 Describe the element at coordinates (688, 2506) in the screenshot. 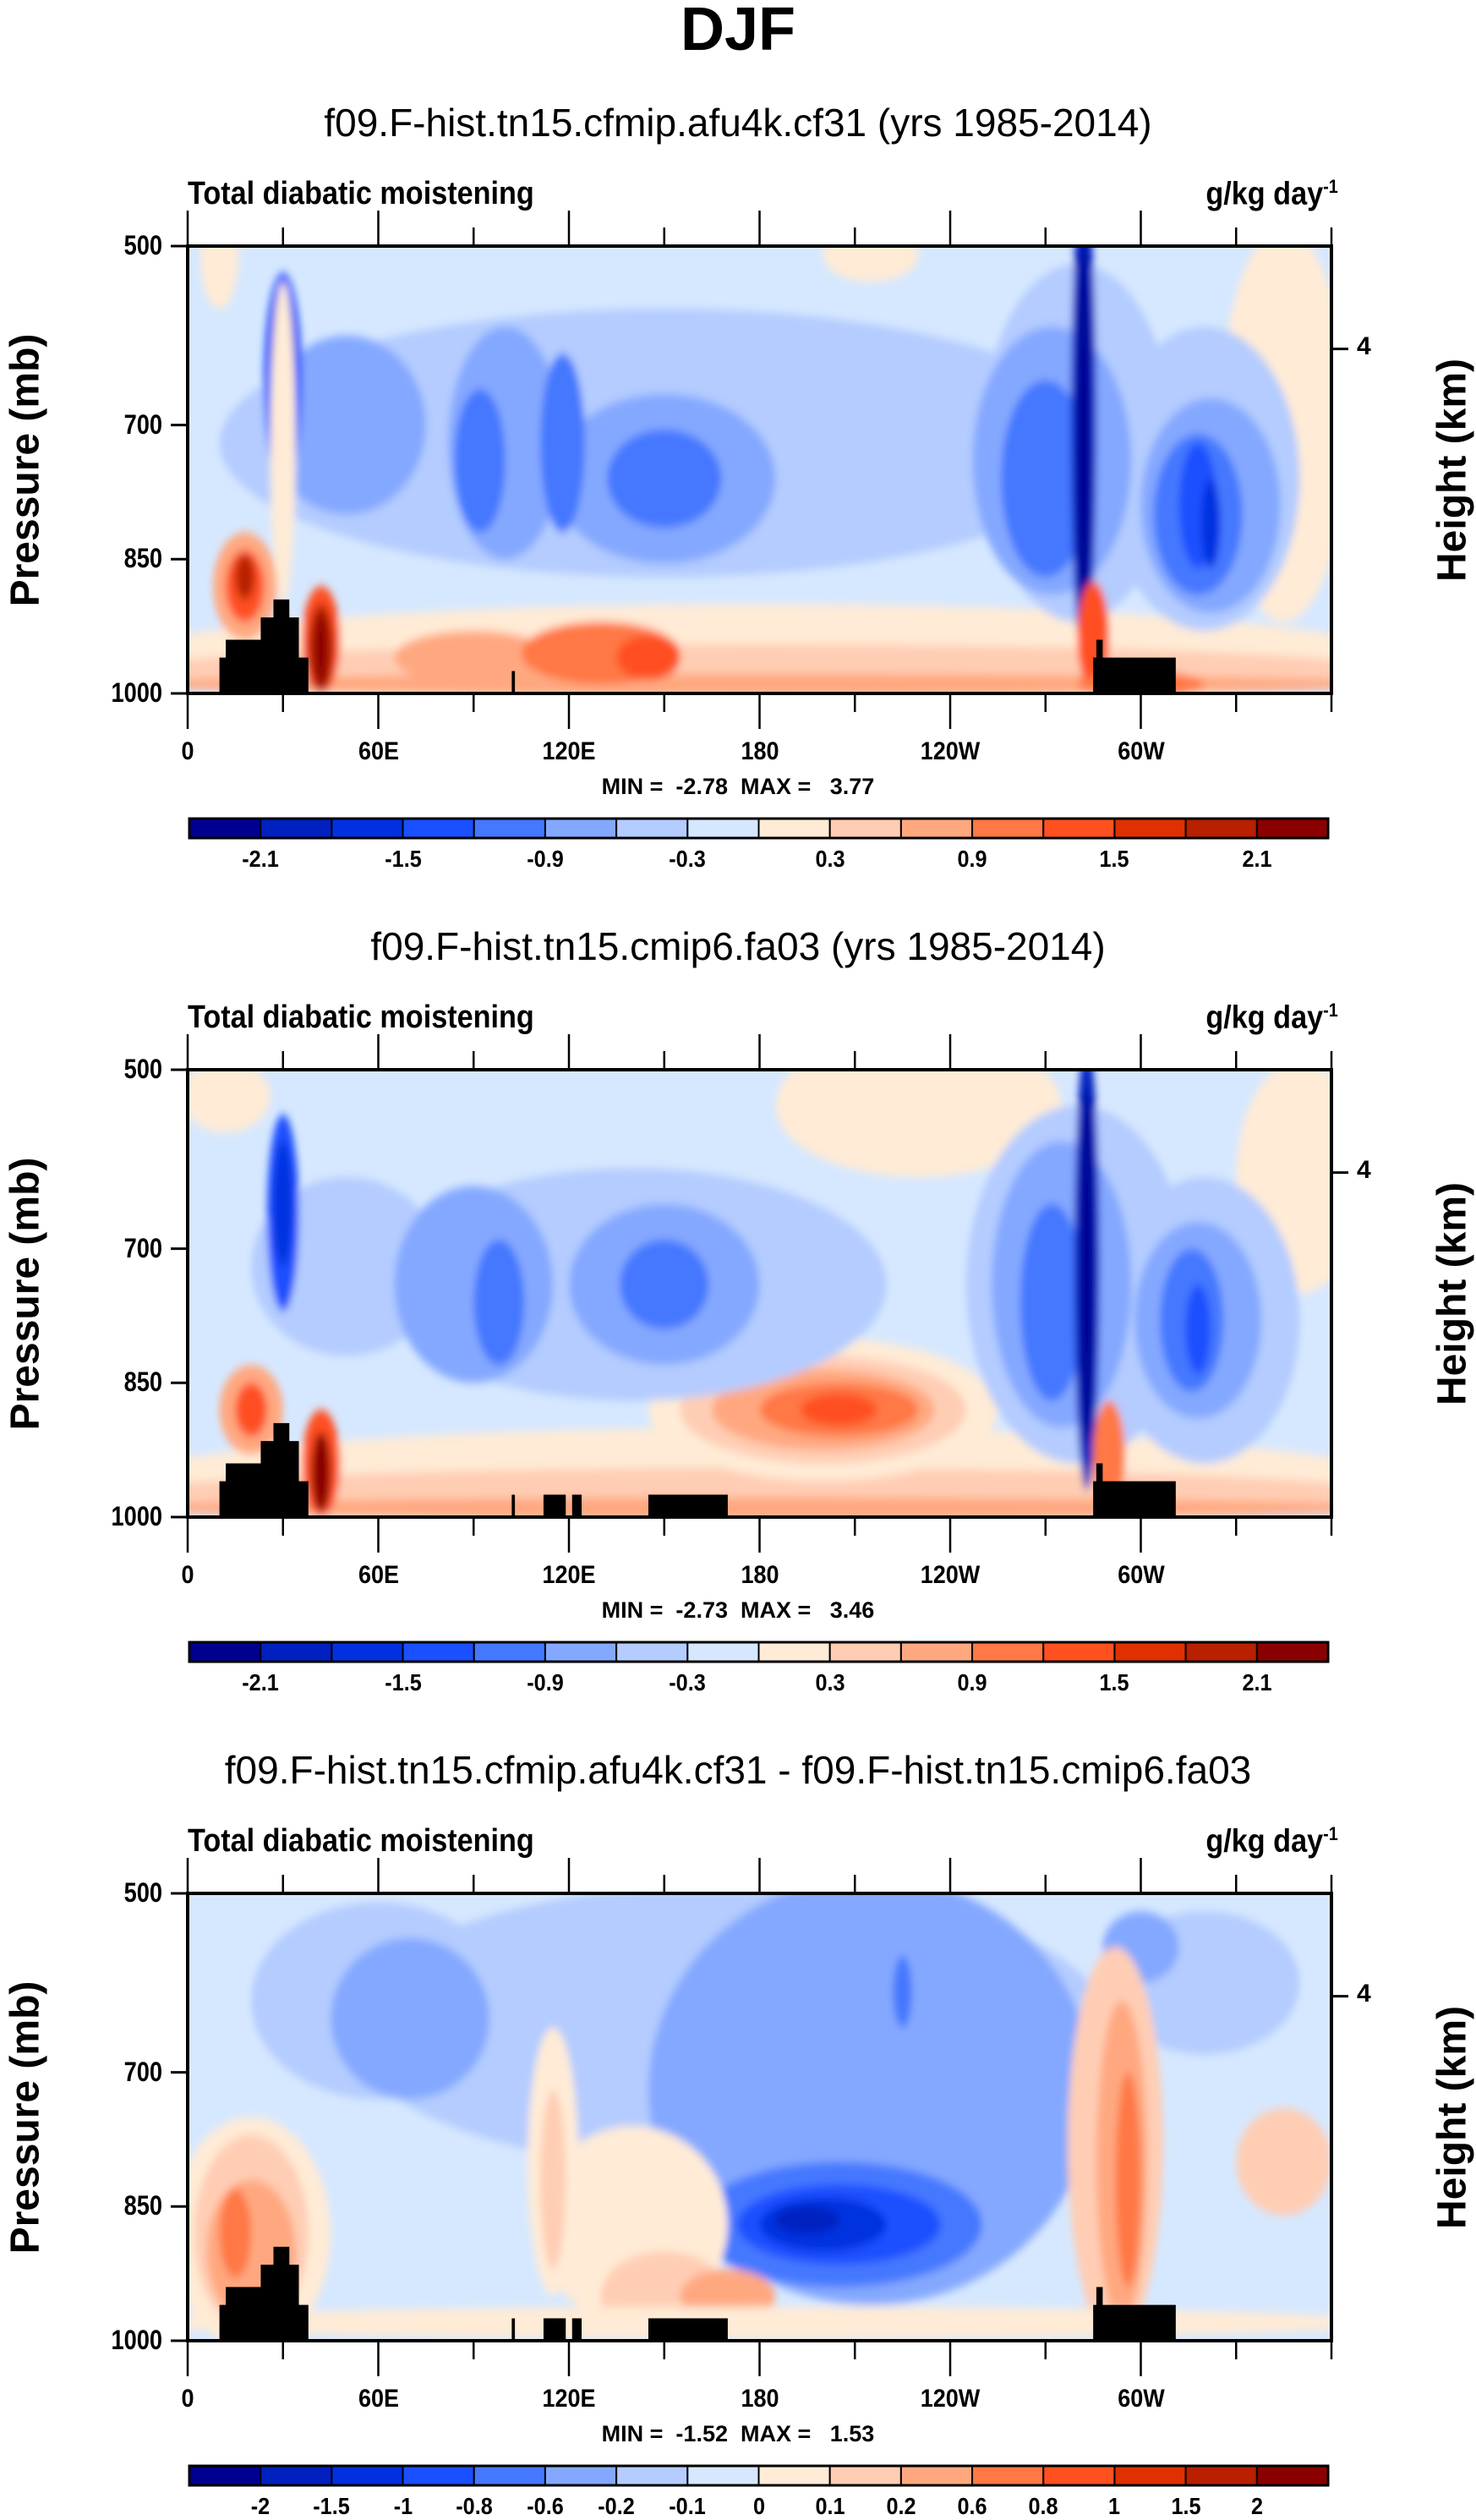

I see `colorbar-label: -0.1` at that location.